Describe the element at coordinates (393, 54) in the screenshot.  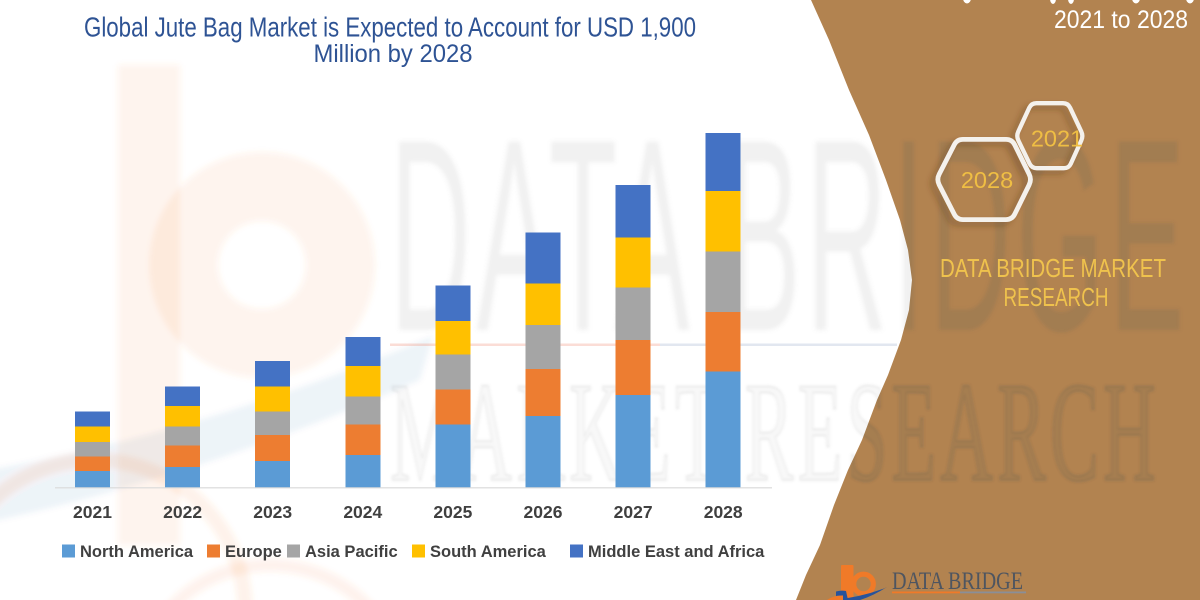
I see `svg-text: Million by 2028` at that location.